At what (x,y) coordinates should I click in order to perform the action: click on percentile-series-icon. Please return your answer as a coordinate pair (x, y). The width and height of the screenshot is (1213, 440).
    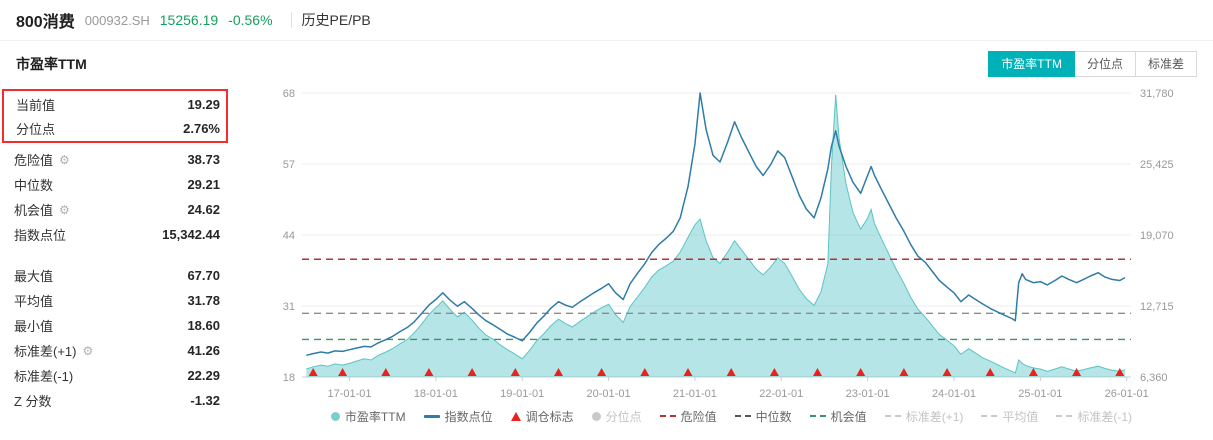
    Looking at the image, I should click on (596, 416).